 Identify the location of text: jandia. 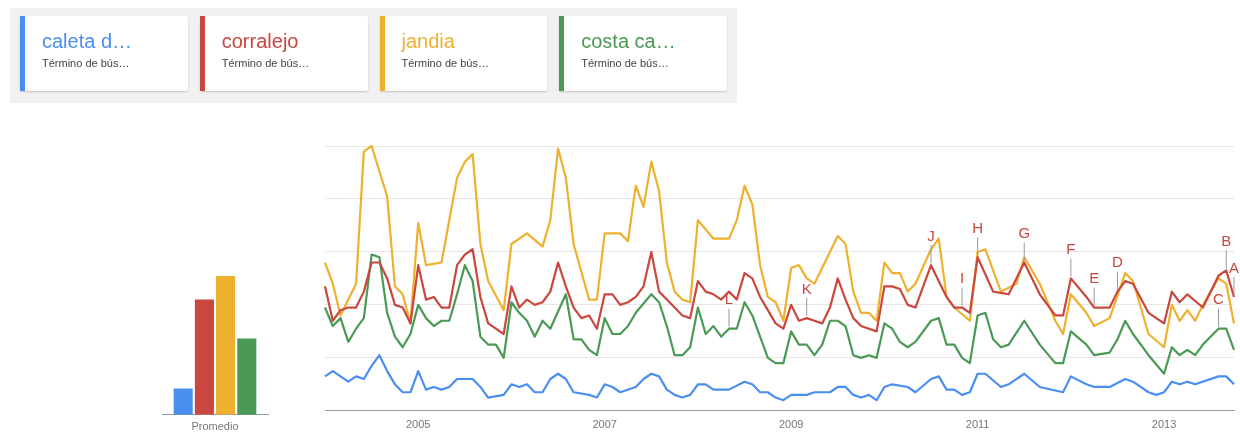
(428, 41).